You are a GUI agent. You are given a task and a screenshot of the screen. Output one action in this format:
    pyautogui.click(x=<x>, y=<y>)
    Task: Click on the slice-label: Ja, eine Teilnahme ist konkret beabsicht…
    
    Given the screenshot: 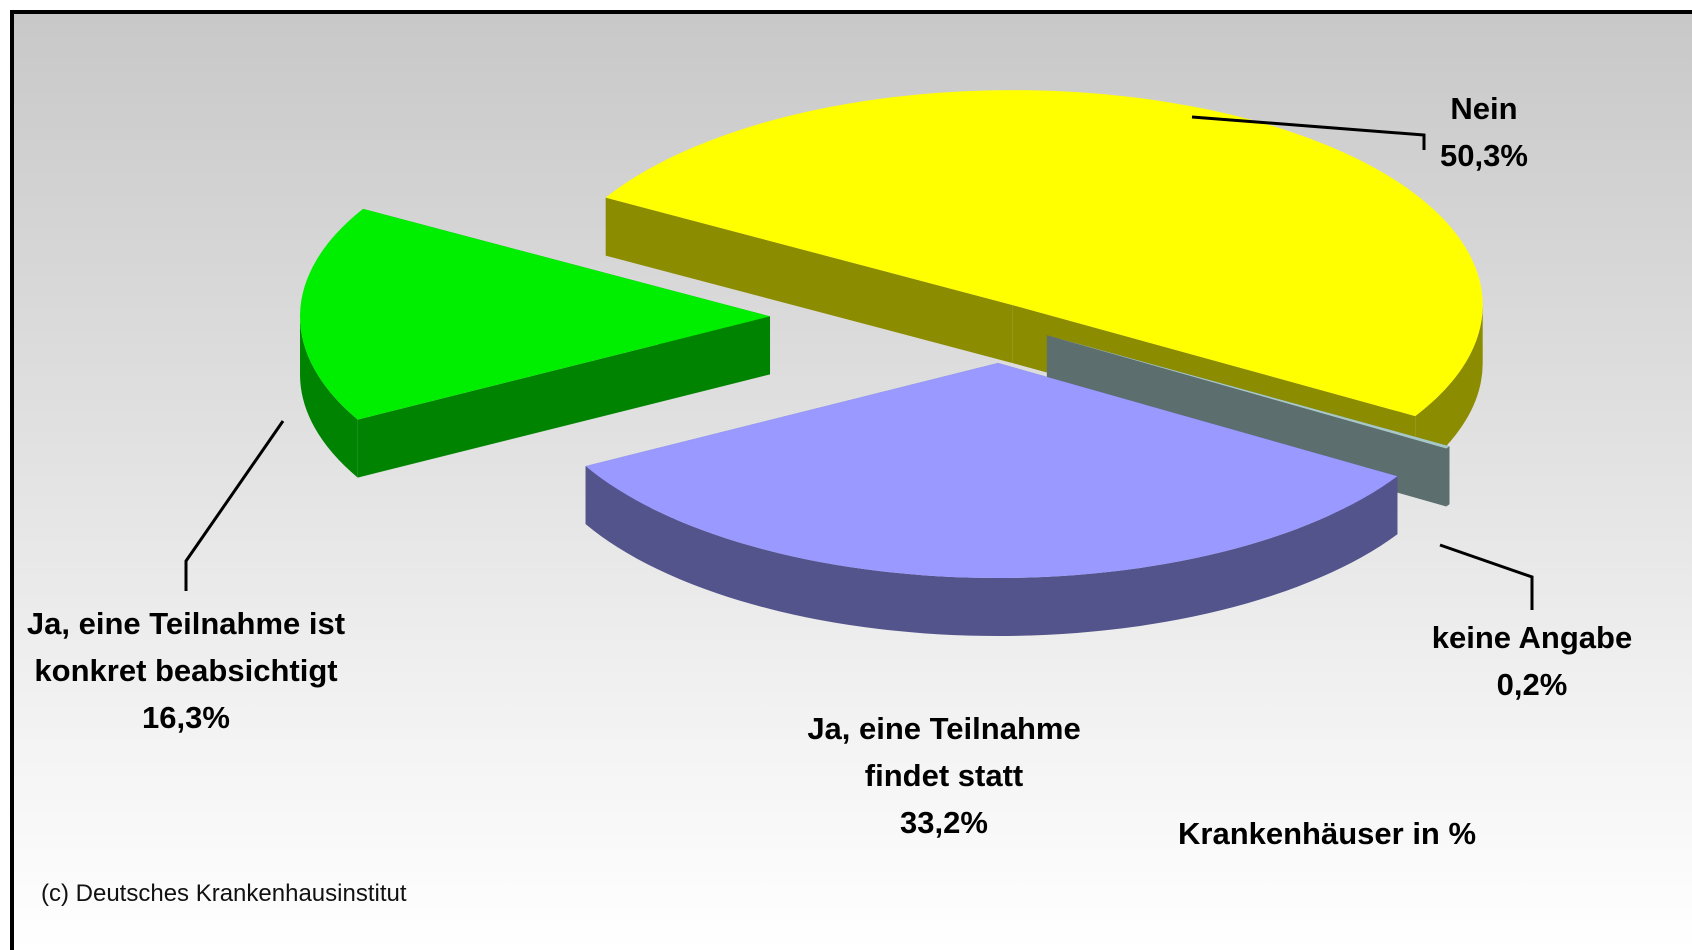 What is the action you would take?
    pyautogui.click(x=186, y=670)
    